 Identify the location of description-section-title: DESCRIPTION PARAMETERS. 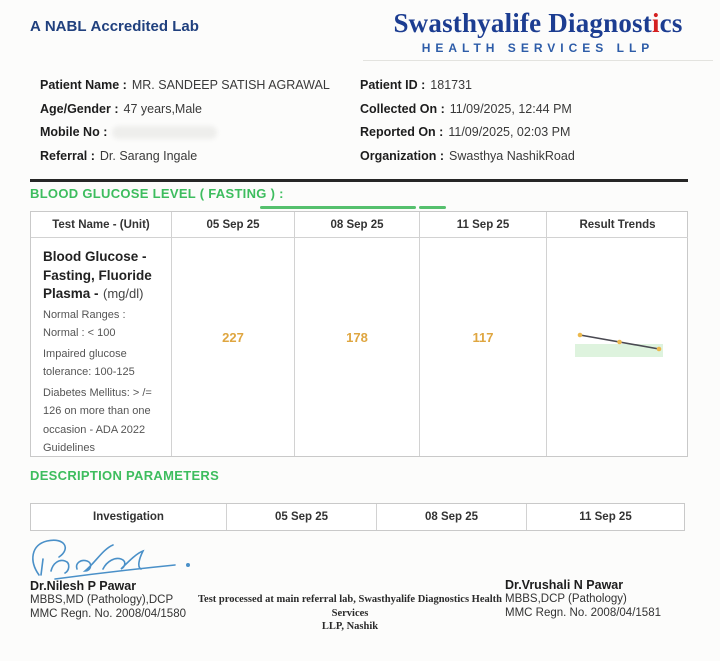
(125, 475).